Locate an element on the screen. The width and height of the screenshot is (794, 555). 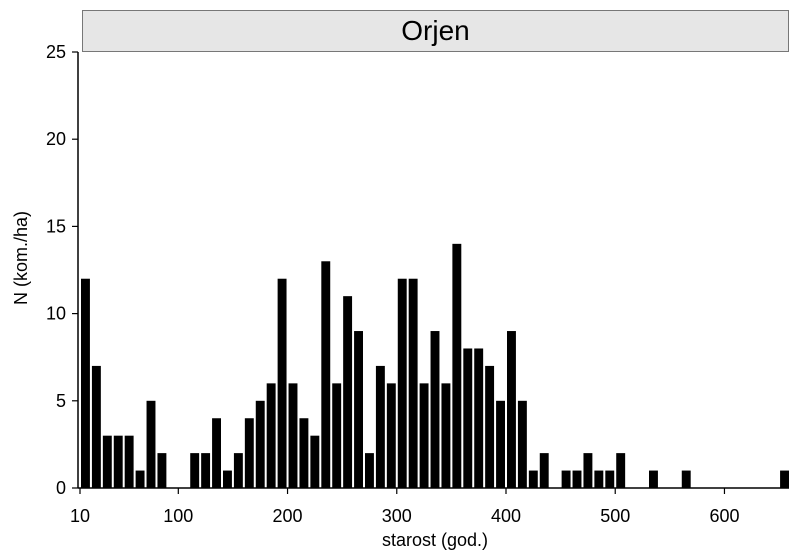
y-tick-label: 10 is located at coordinates (56, 314).